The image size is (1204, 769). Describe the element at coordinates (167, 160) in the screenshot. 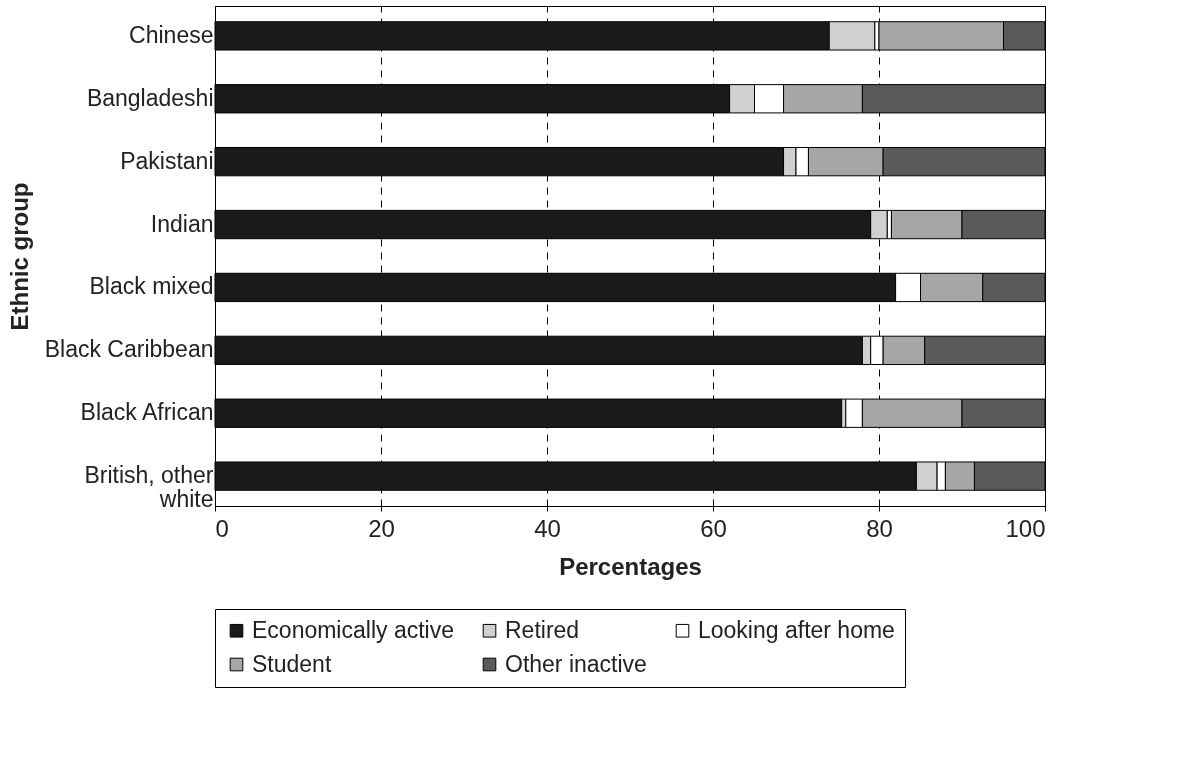

I see `y-tick-label: Pakistani` at that location.